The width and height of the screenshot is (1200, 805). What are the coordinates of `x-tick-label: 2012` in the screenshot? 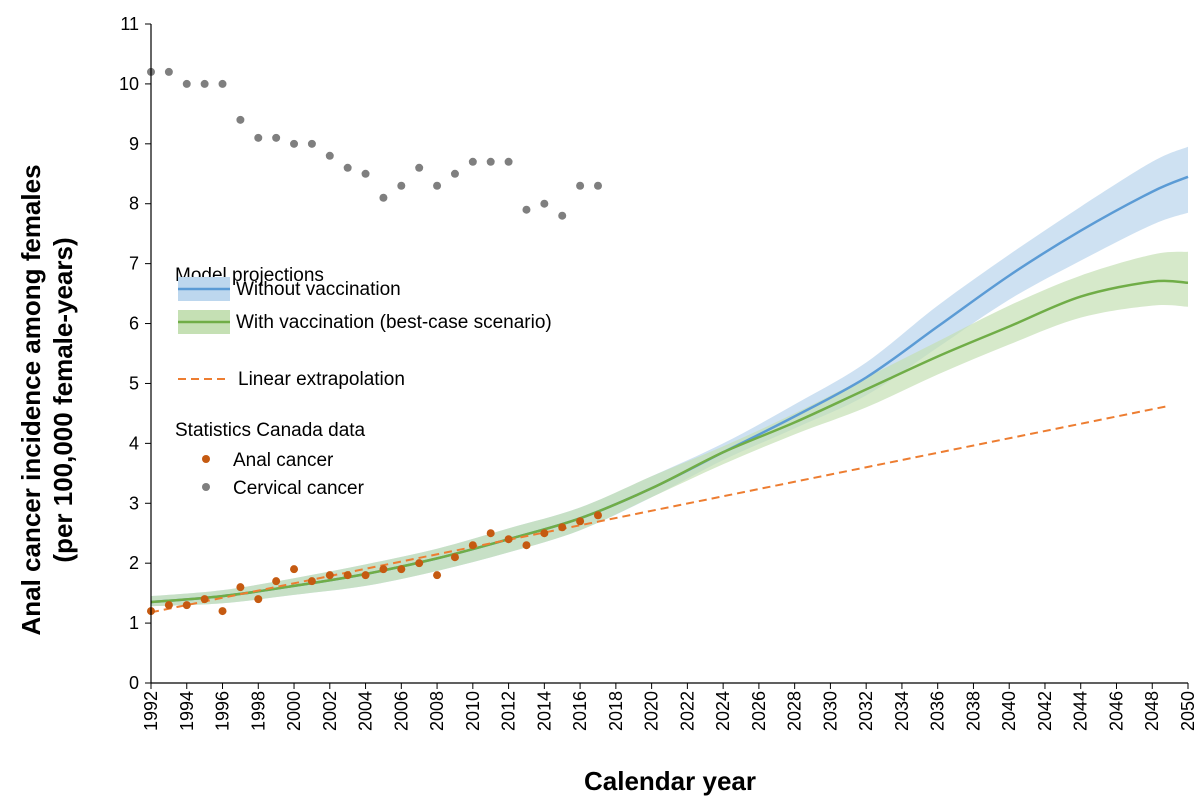 It's located at (509, 711).